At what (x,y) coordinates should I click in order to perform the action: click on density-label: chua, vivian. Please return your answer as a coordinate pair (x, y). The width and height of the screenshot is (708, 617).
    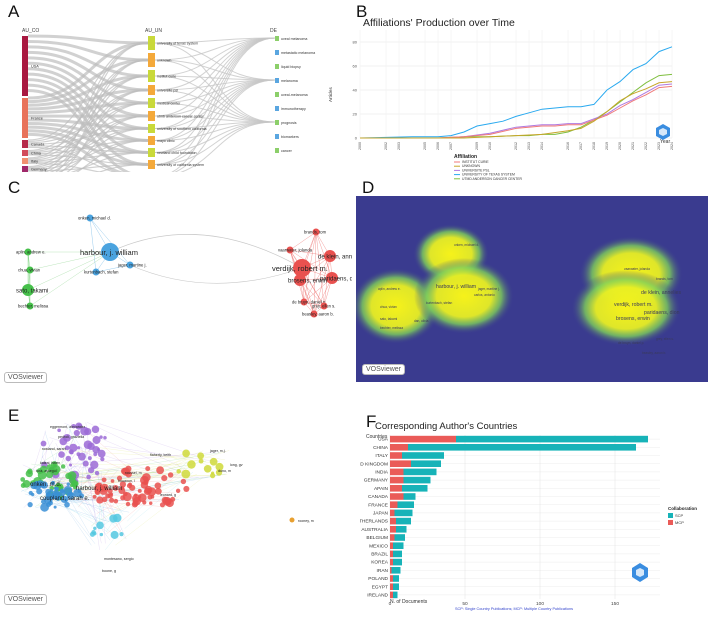
    Looking at the image, I should click on (388, 307).